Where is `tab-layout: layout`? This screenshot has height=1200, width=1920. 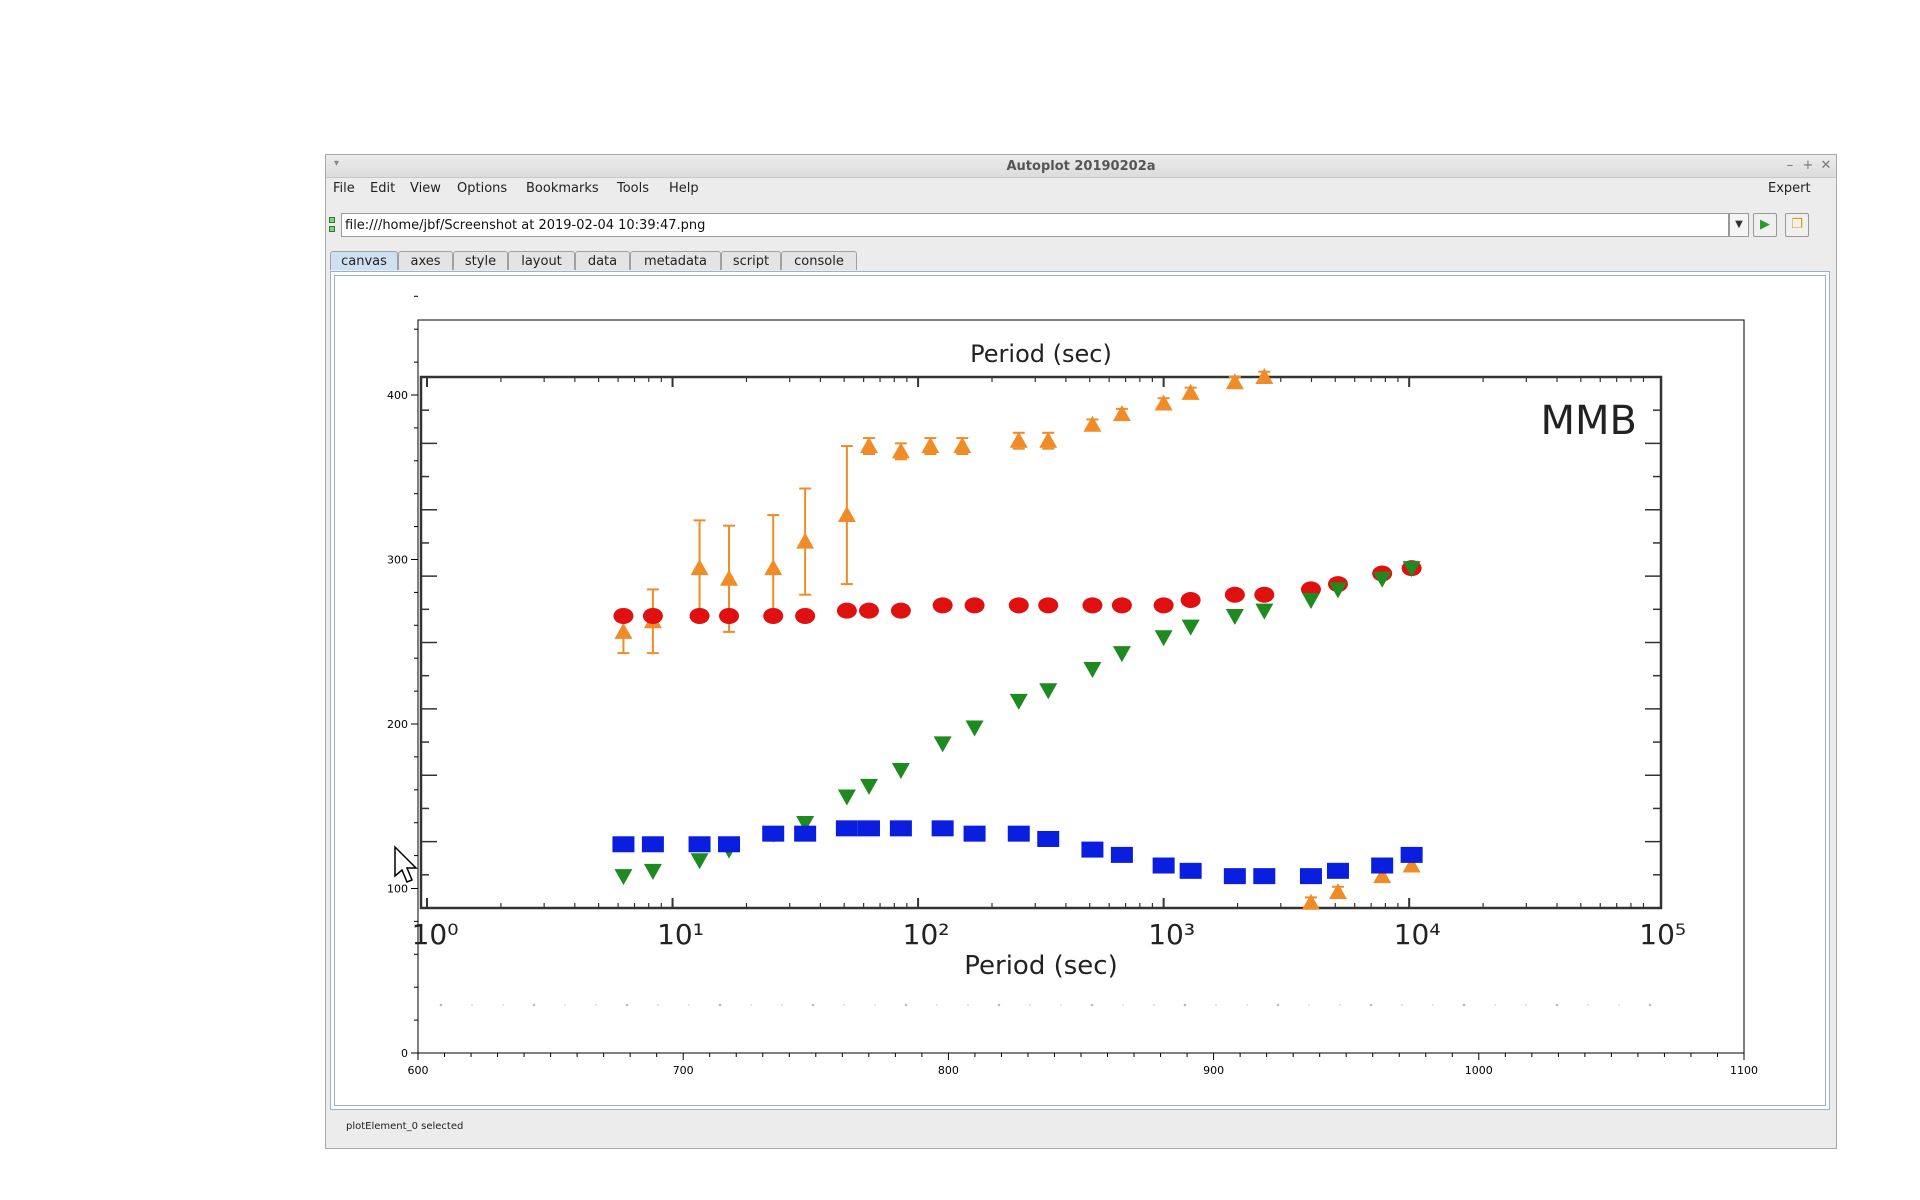
tab-layout: layout is located at coordinates (541, 260).